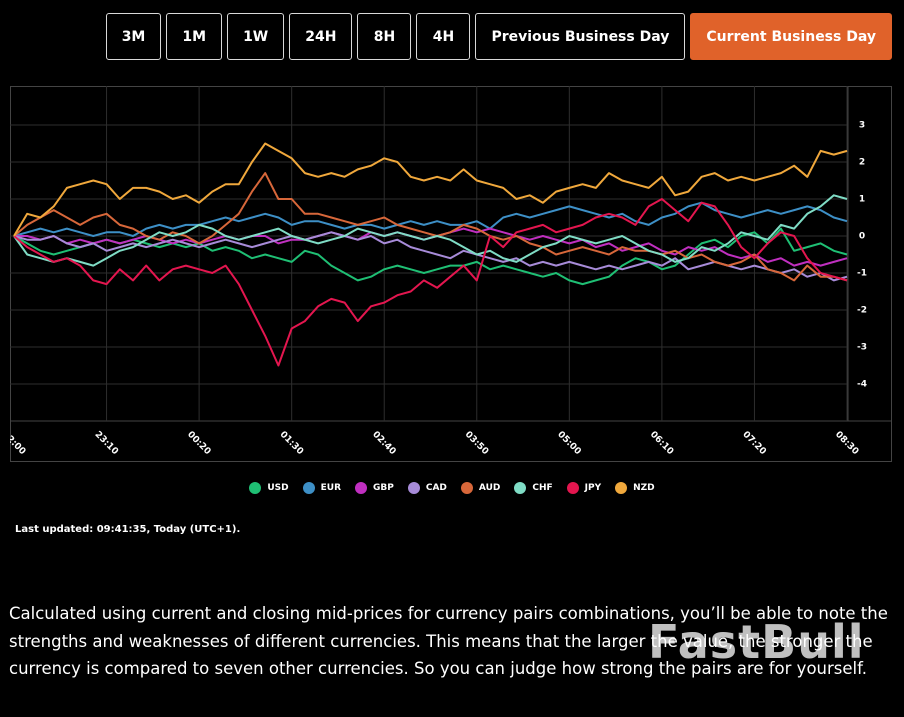  Describe the element at coordinates (753, 443) in the screenshot. I see `x-tick-label: 07:20` at that location.